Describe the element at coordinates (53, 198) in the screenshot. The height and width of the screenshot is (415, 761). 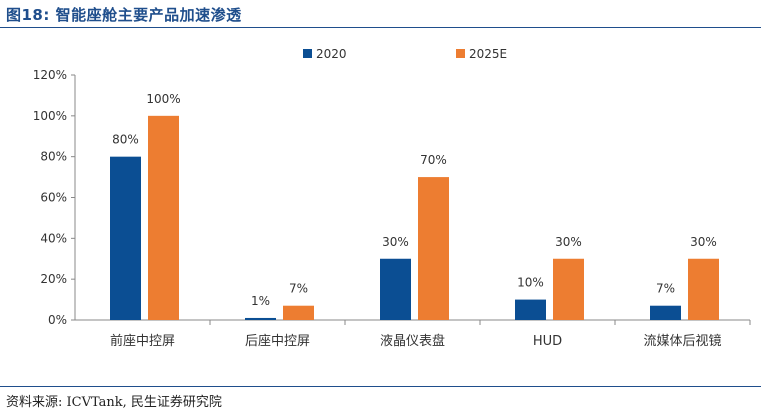
I see `y-tick-label: 60%` at that location.